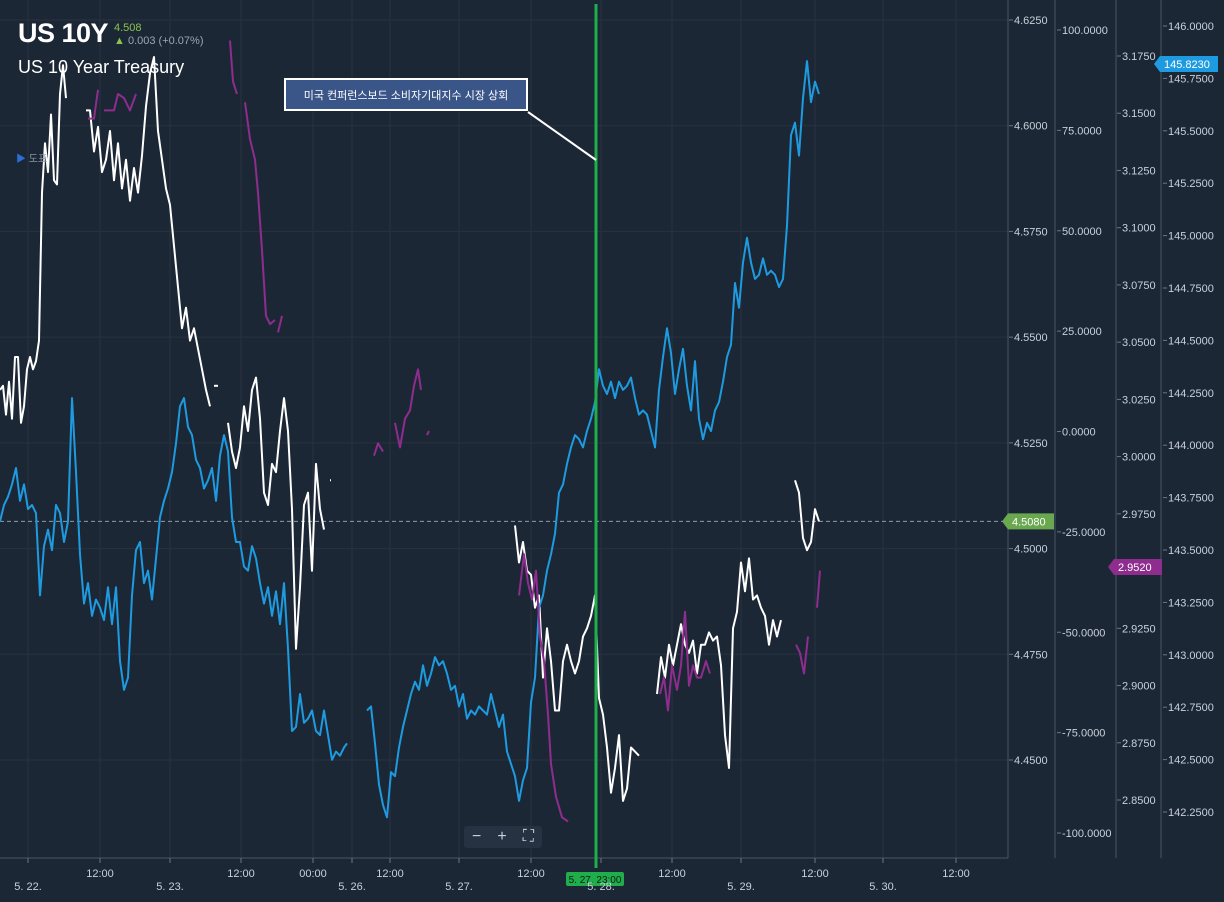  Describe the element at coordinates (477, 836) in the screenshot. I see `zoom-out-button: −` at that location.